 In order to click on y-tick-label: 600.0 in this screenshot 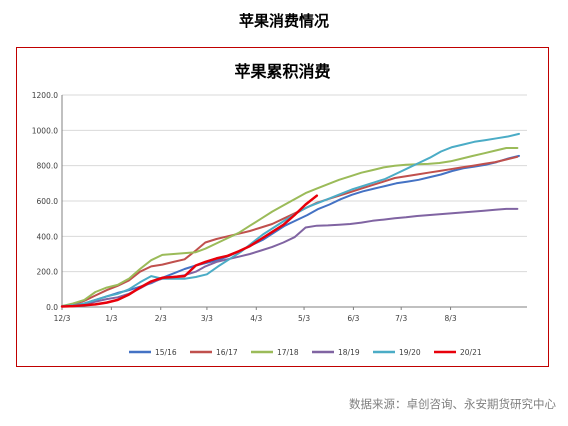, I will do `click(48, 201)`.